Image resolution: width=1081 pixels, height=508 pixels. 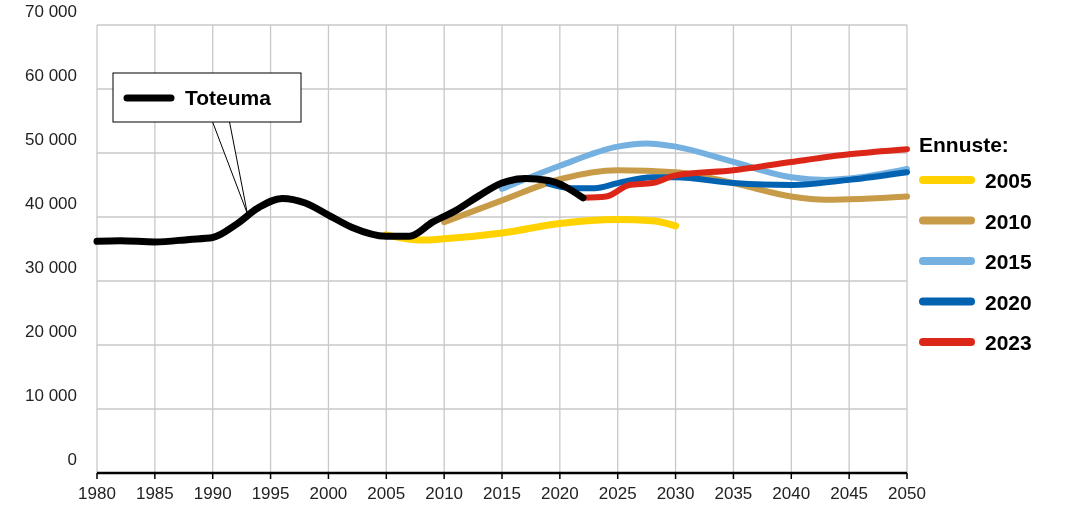 What do you see at coordinates (617, 493) in the screenshot?
I see `x-tick-label: 2025` at bounding box center [617, 493].